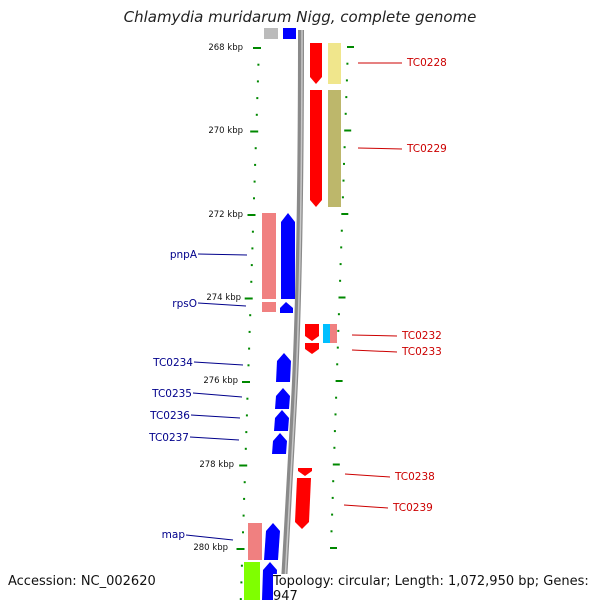 This screenshot has width=600, height=604. What do you see at coordinates (272, 541) in the screenshot?
I see `gene-map-arrow` at bounding box center [272, 541].